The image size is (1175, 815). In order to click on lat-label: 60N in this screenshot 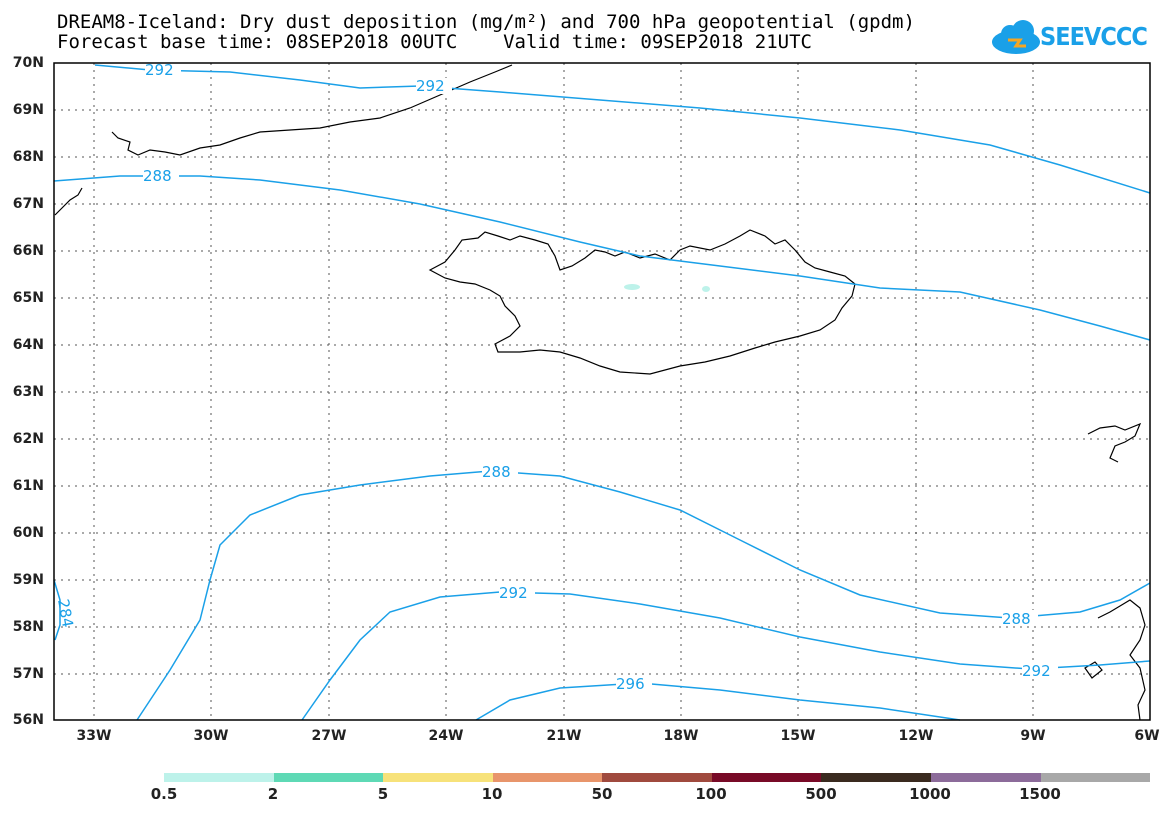, I will do `click(28, 533)`.